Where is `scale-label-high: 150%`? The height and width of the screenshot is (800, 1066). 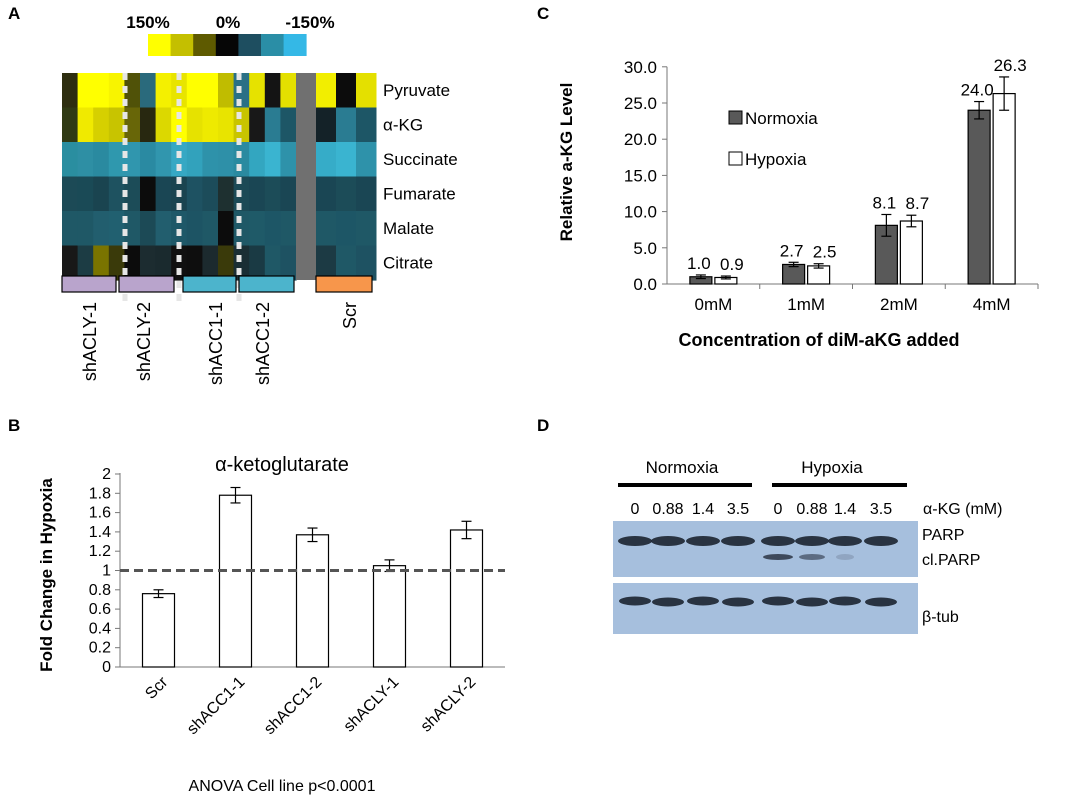
scale-label-high: 150% is located at coordinates (147, 22).